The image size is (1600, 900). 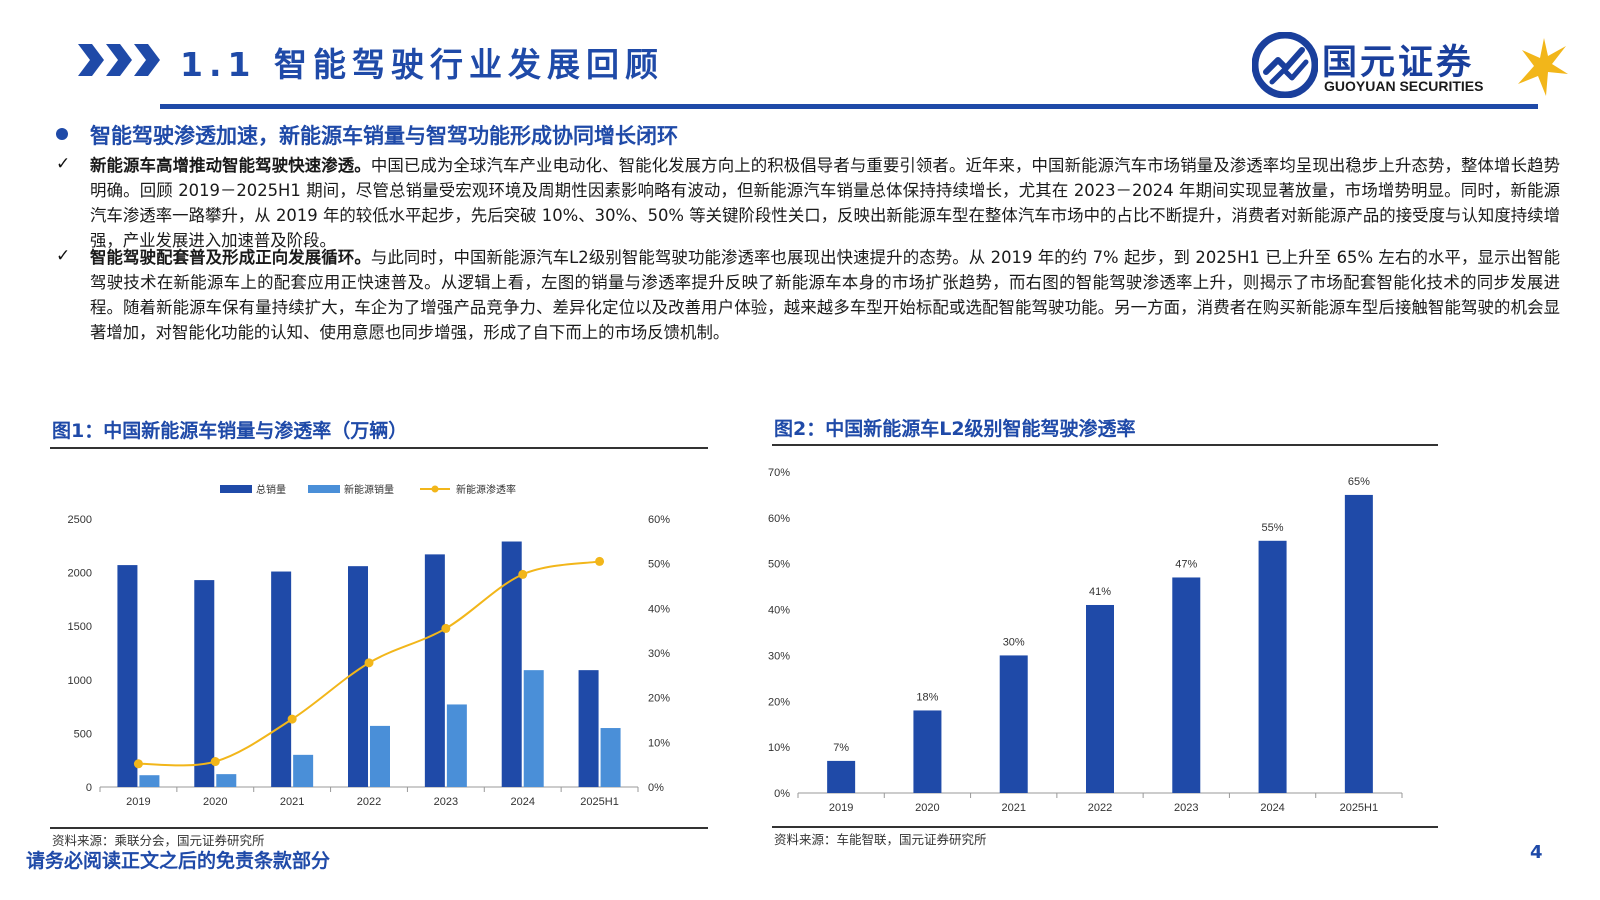 What do you see at coordinates (230, 257) in the screenshot?
I see `paragraph-2-lead: 智能驾驶配套普及形成正向发展循环。` at bounding box center [230, 257].